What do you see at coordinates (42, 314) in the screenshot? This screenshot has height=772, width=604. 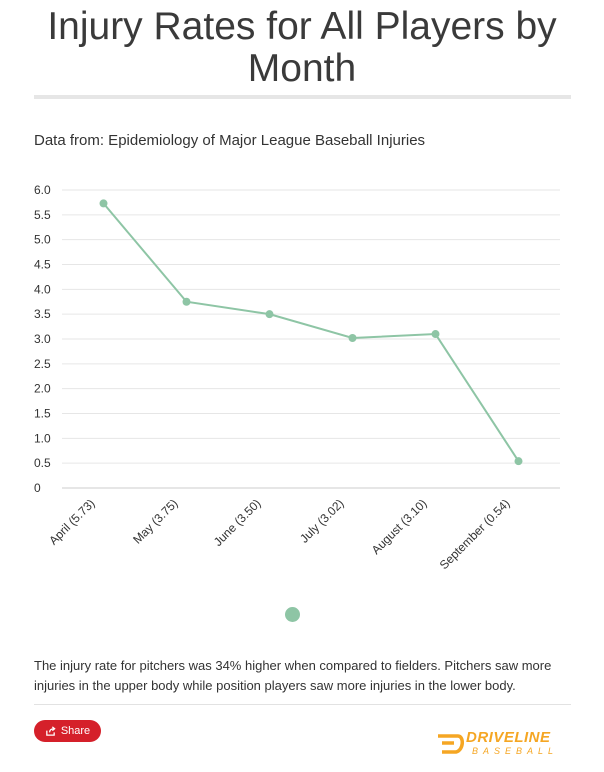 I see `y-tick-label: 3.5` at bounding box center [42, 314].